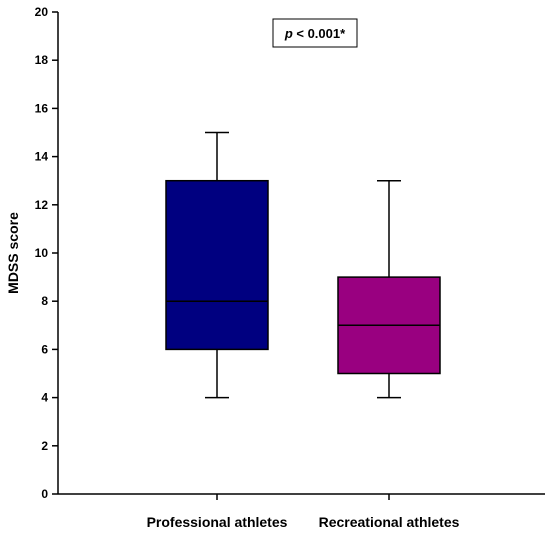  Describe the element at coordinates (44, 398) in the screenshot. I see `y-tick-label: 4` at that location.